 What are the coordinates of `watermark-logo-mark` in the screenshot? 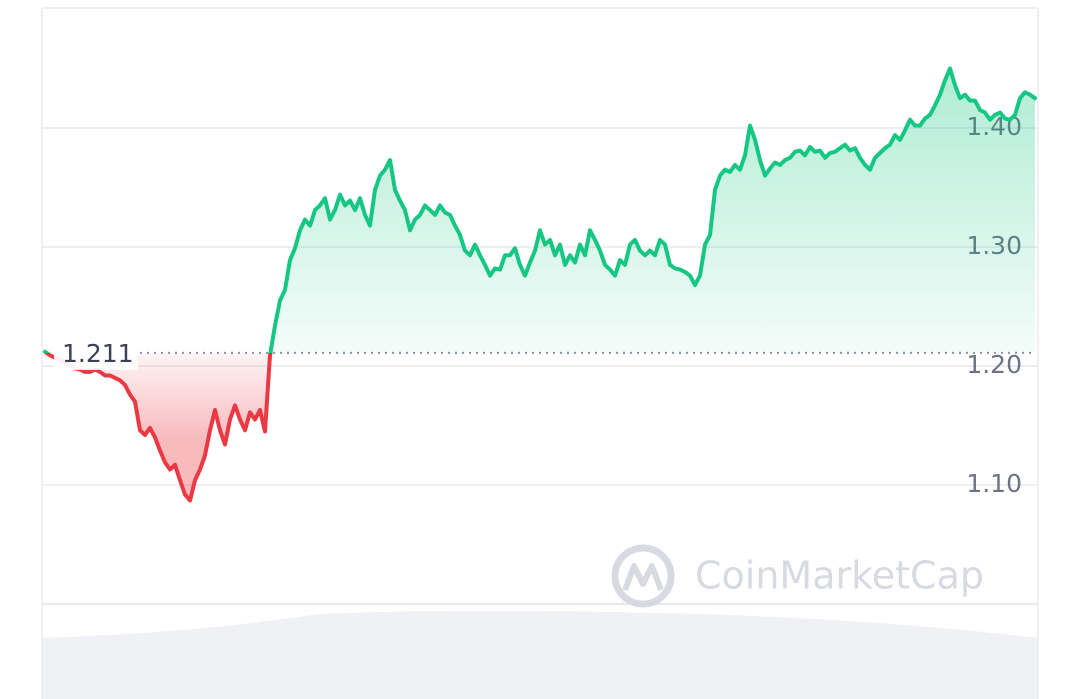 It's located at (643, 577).